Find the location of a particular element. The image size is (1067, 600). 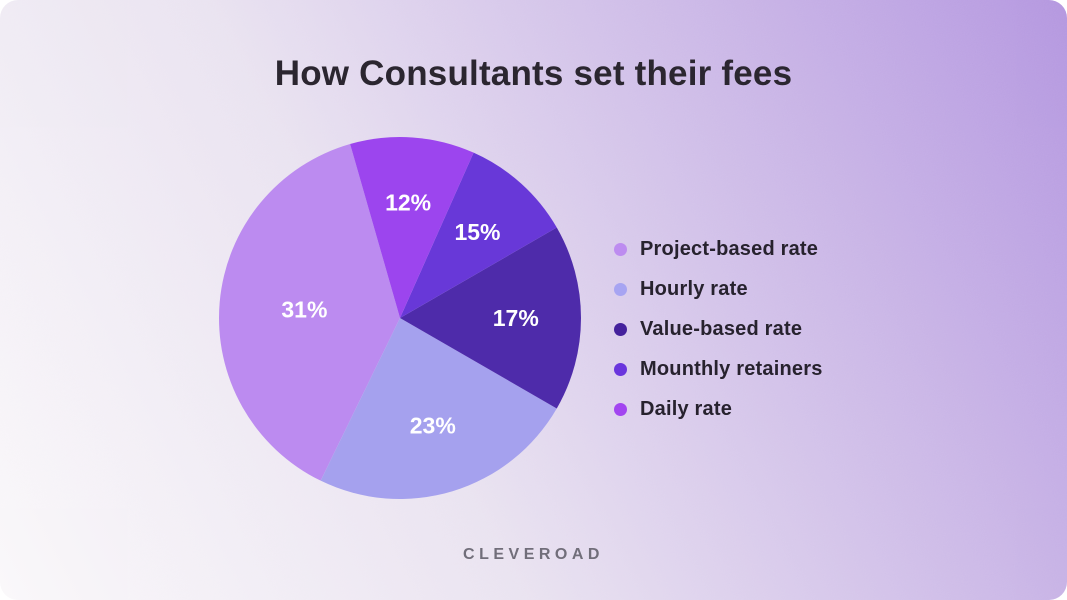

pie-slice-percentage-label: 15% is located at coordinates (477, 232).